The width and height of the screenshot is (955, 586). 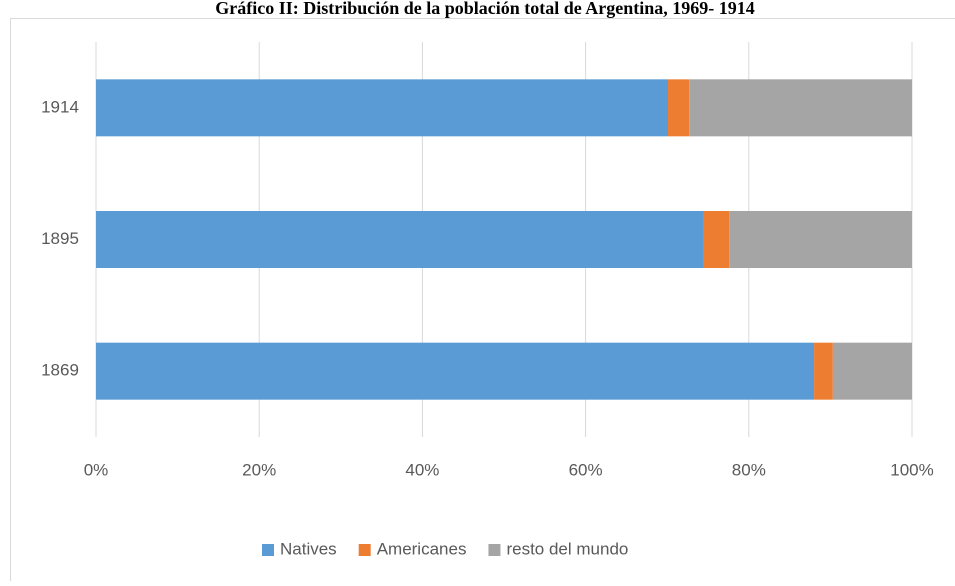 What do you see at coordinates (60, 238) in the screenshot?
I see `y-tick-label: 1895` at bounding box center [60, 238].